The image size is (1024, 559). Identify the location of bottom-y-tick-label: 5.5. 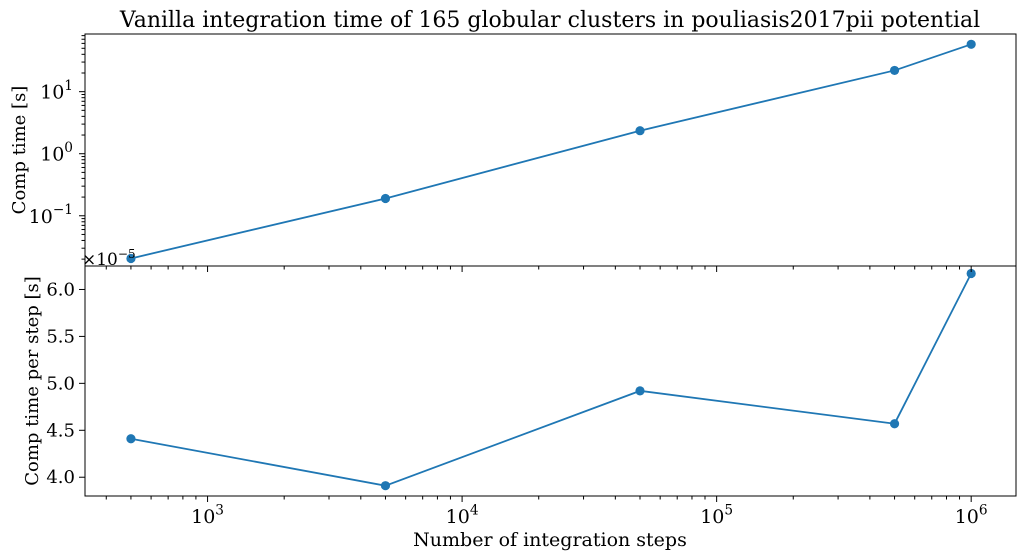
(60, 336).